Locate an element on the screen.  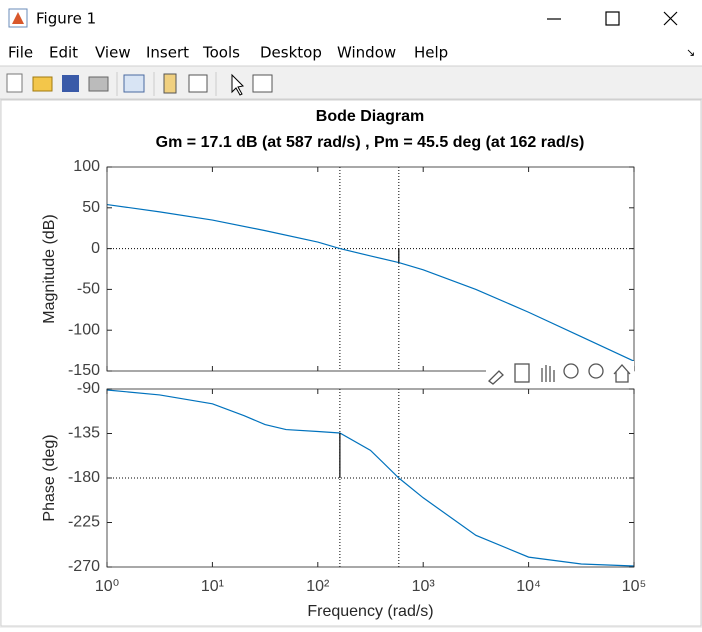
zoom-in is located at coordinates (571, 371).